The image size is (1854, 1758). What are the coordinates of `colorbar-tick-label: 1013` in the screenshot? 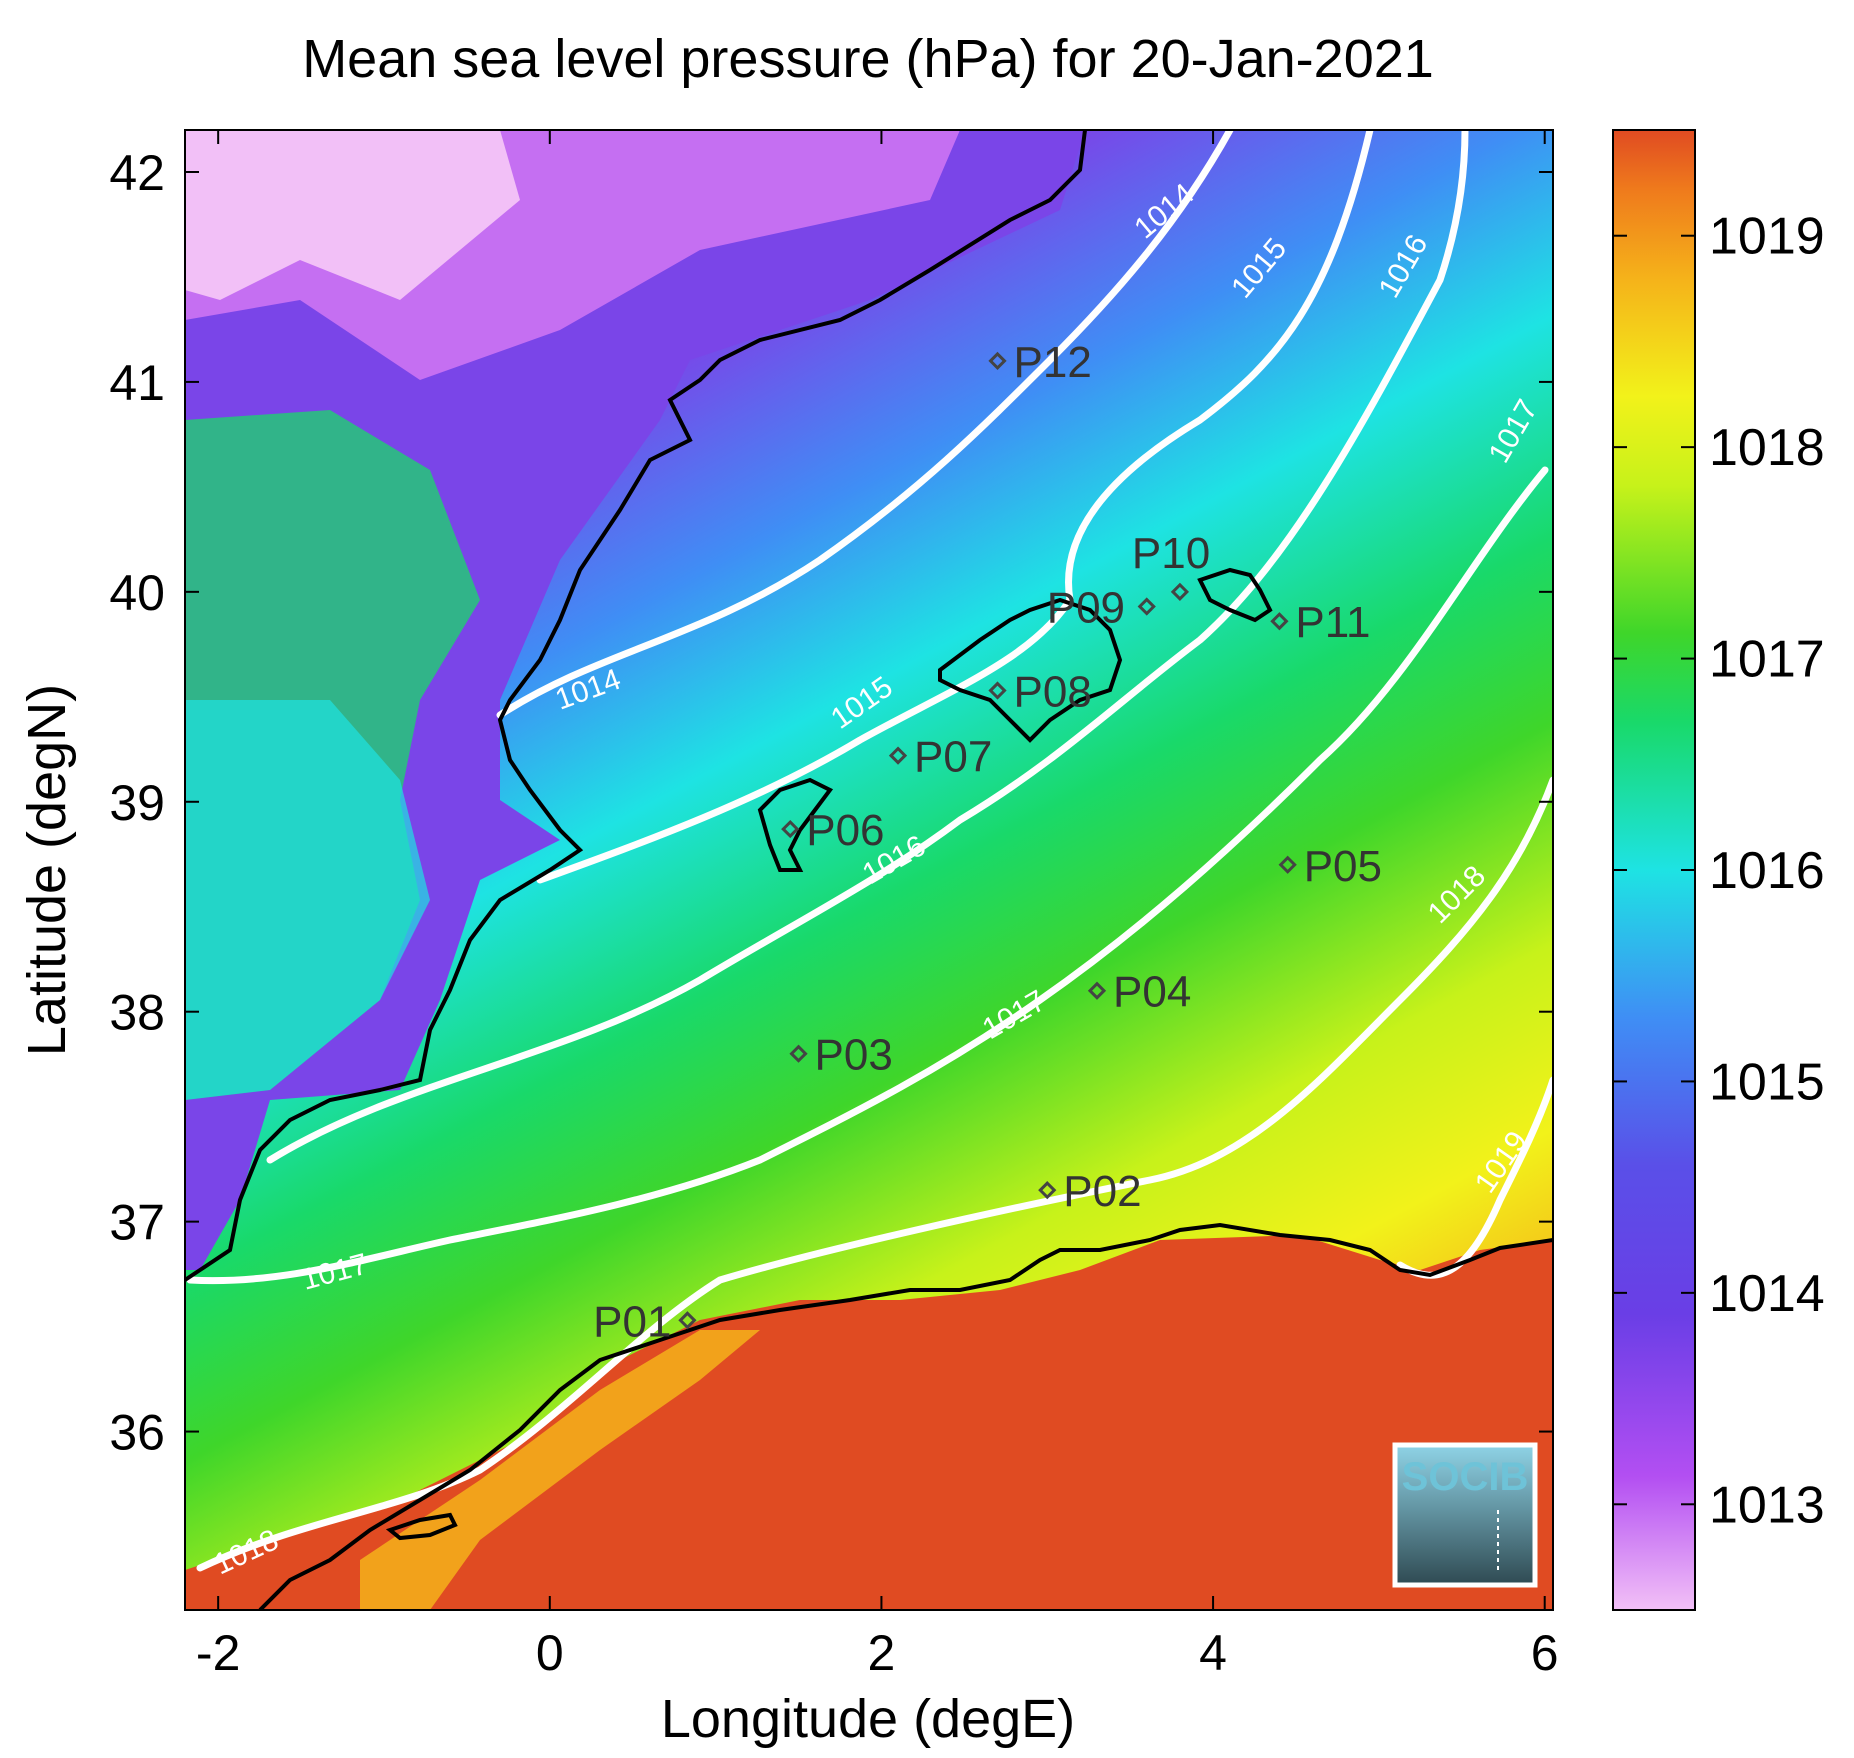 It's located at (1767, 1505).